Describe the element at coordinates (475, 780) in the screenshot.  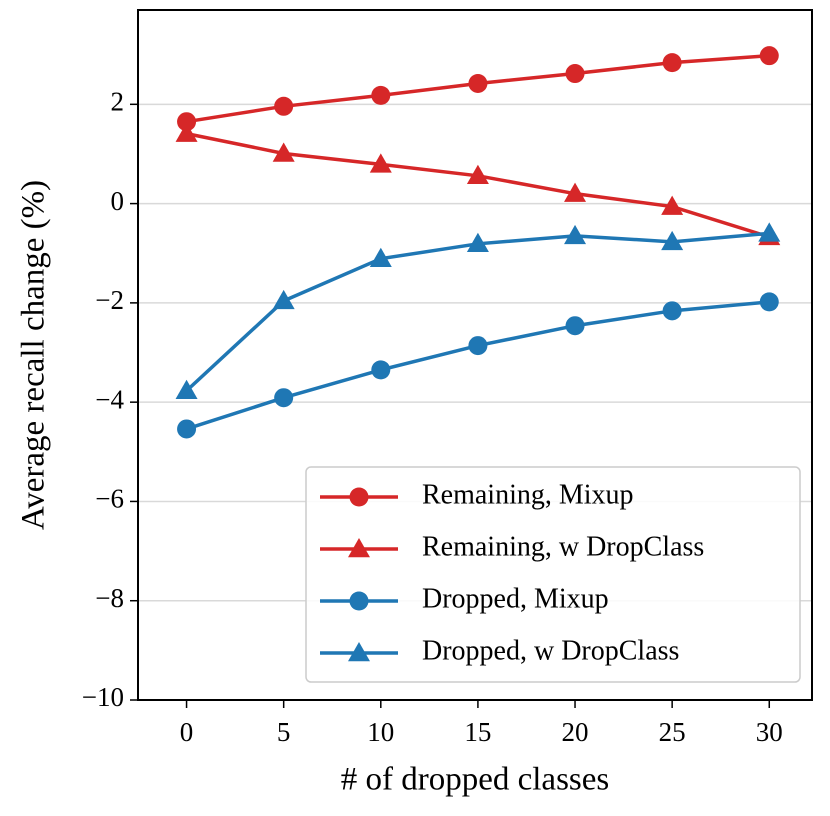
I see `x-axis-label: # of dropped classes` at that location.